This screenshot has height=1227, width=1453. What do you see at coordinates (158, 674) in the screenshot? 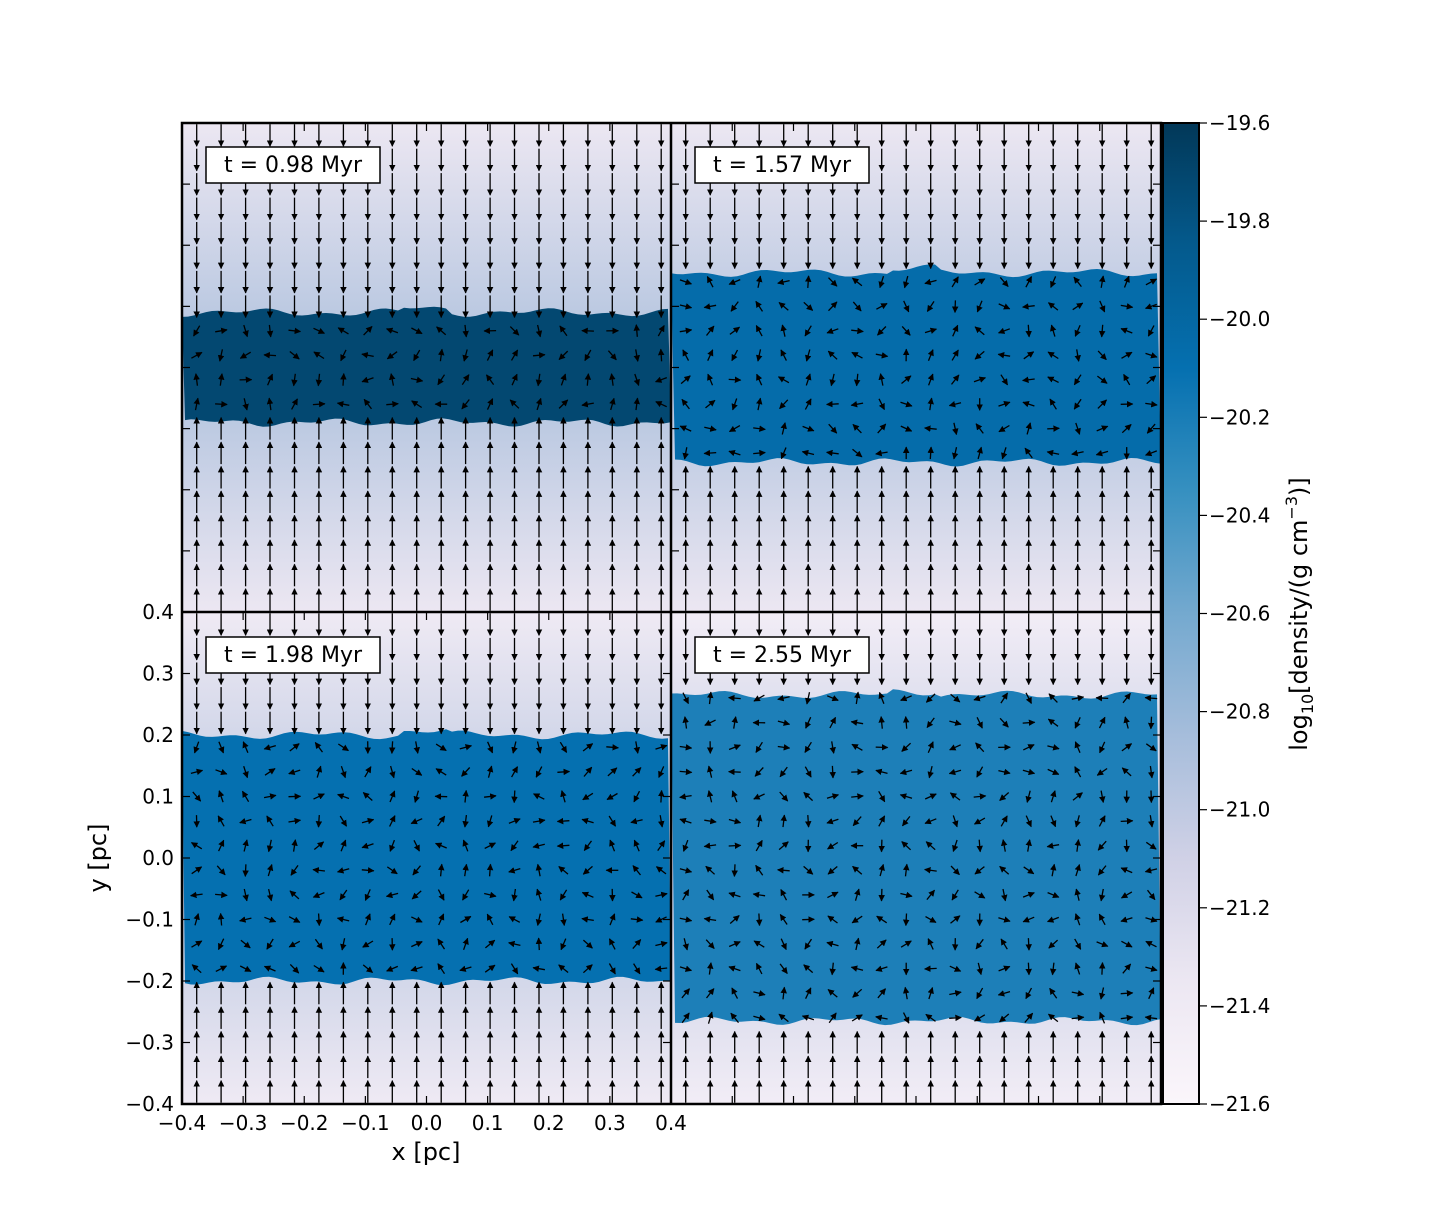
I see `y-tick-label: 0.3` at bounding box center [158, 674].